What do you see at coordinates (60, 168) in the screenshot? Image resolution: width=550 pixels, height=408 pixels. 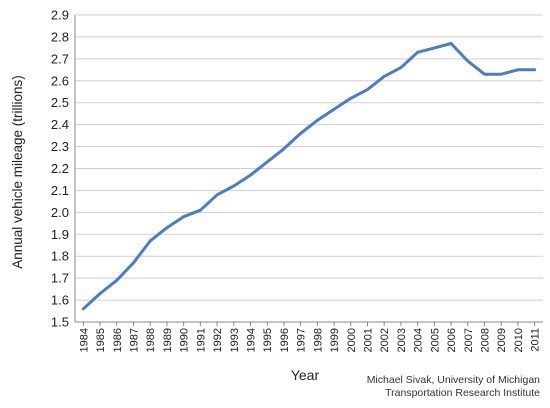 I see `y-tick-label-2.2: 2.2` at bounding box center [60, 168].